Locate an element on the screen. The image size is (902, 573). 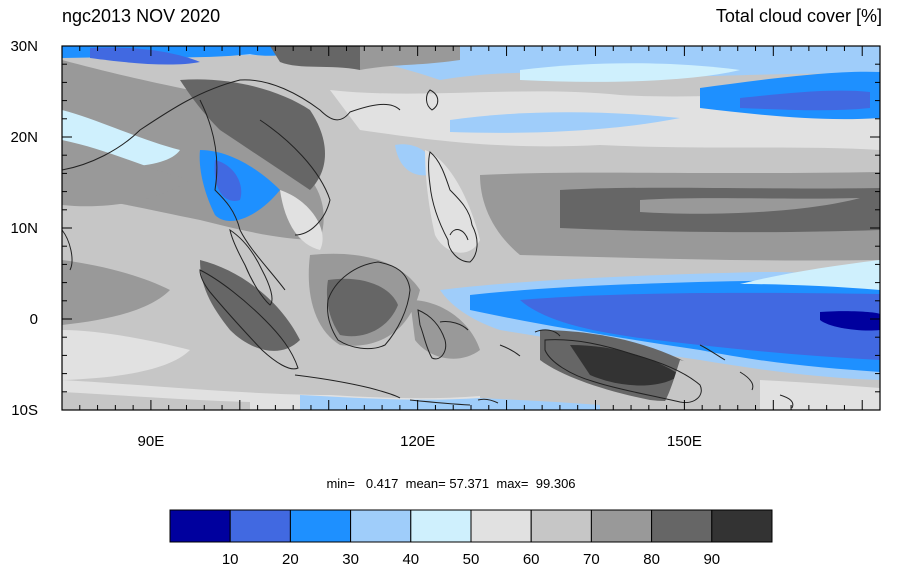
mean-label: mean= is located at coordinates (425, 483).